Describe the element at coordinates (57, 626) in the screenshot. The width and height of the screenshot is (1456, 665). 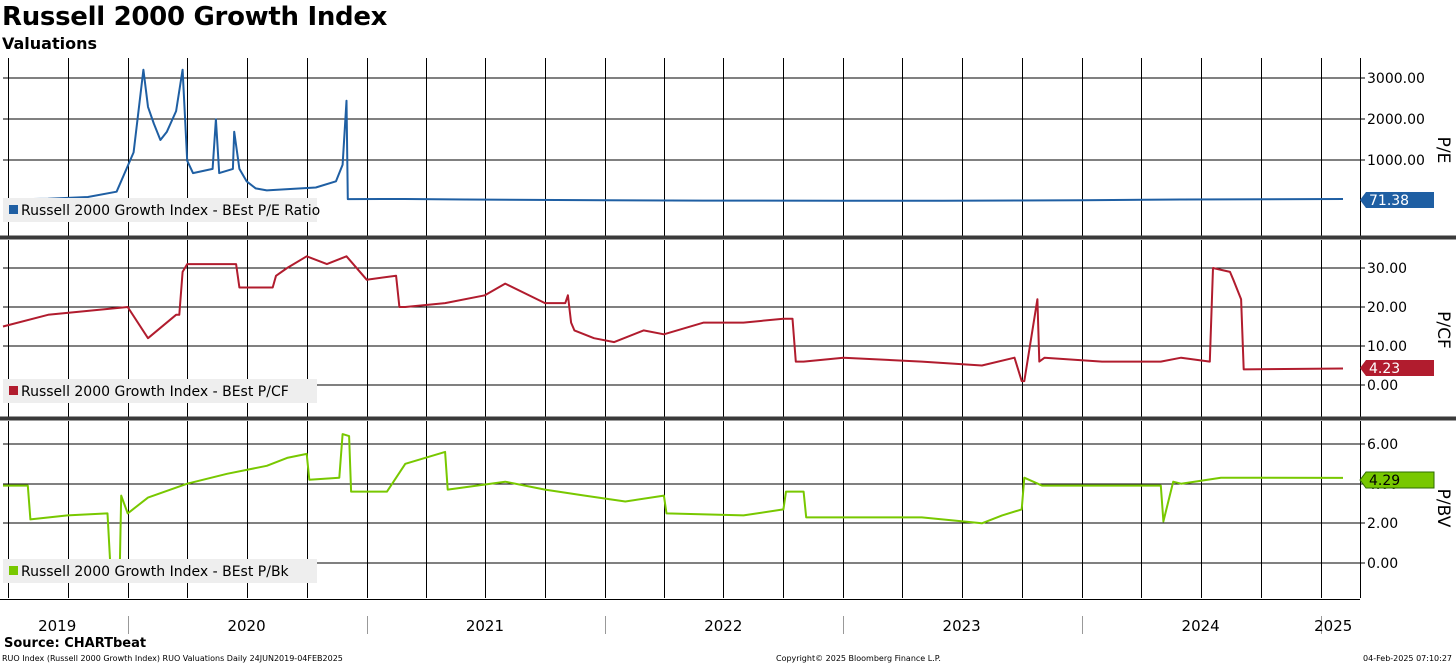
I see `x-tick-label: 2019` at that location.